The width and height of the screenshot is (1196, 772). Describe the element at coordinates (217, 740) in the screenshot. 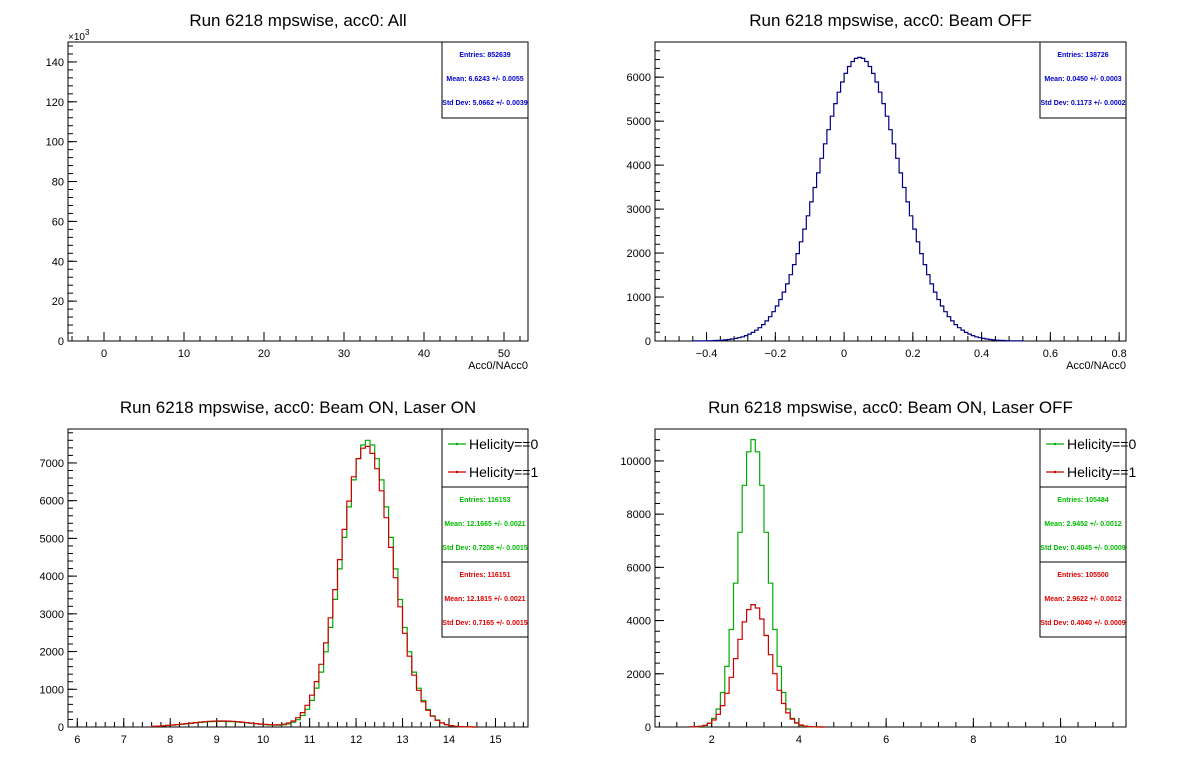

I see `x-tick-label: 9` at that location.